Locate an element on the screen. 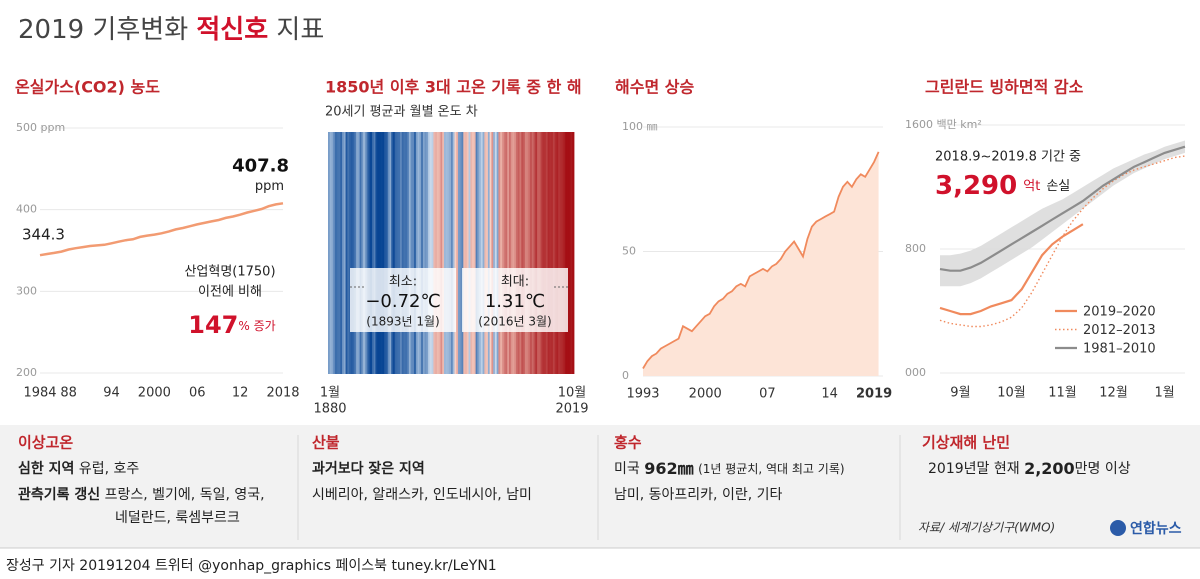 The height and width of the screenshot is (579, 1200). value: 2,200 is located at coordinates (1049, 468).